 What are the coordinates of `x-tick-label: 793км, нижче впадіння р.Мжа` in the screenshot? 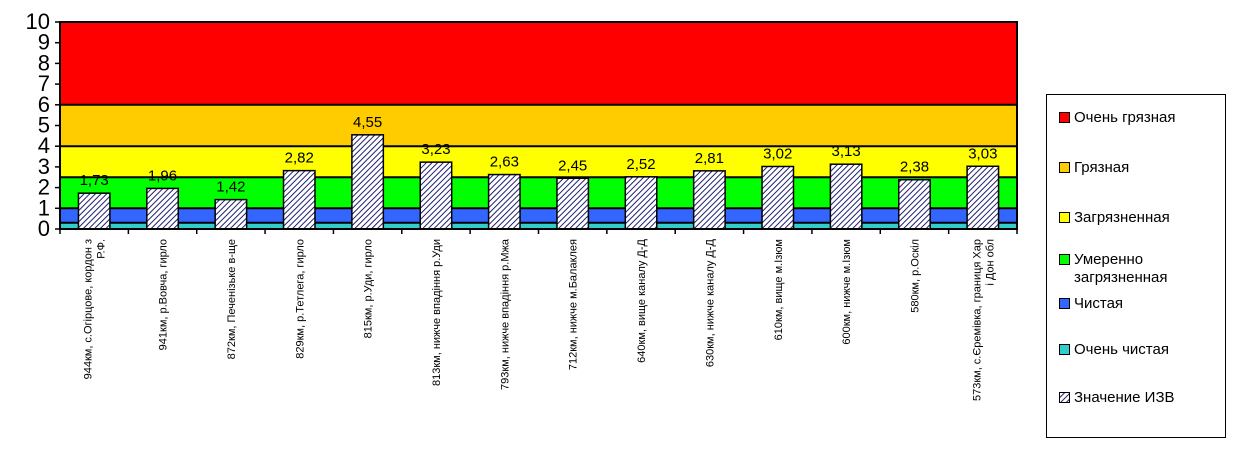 It's located at (505, 314).